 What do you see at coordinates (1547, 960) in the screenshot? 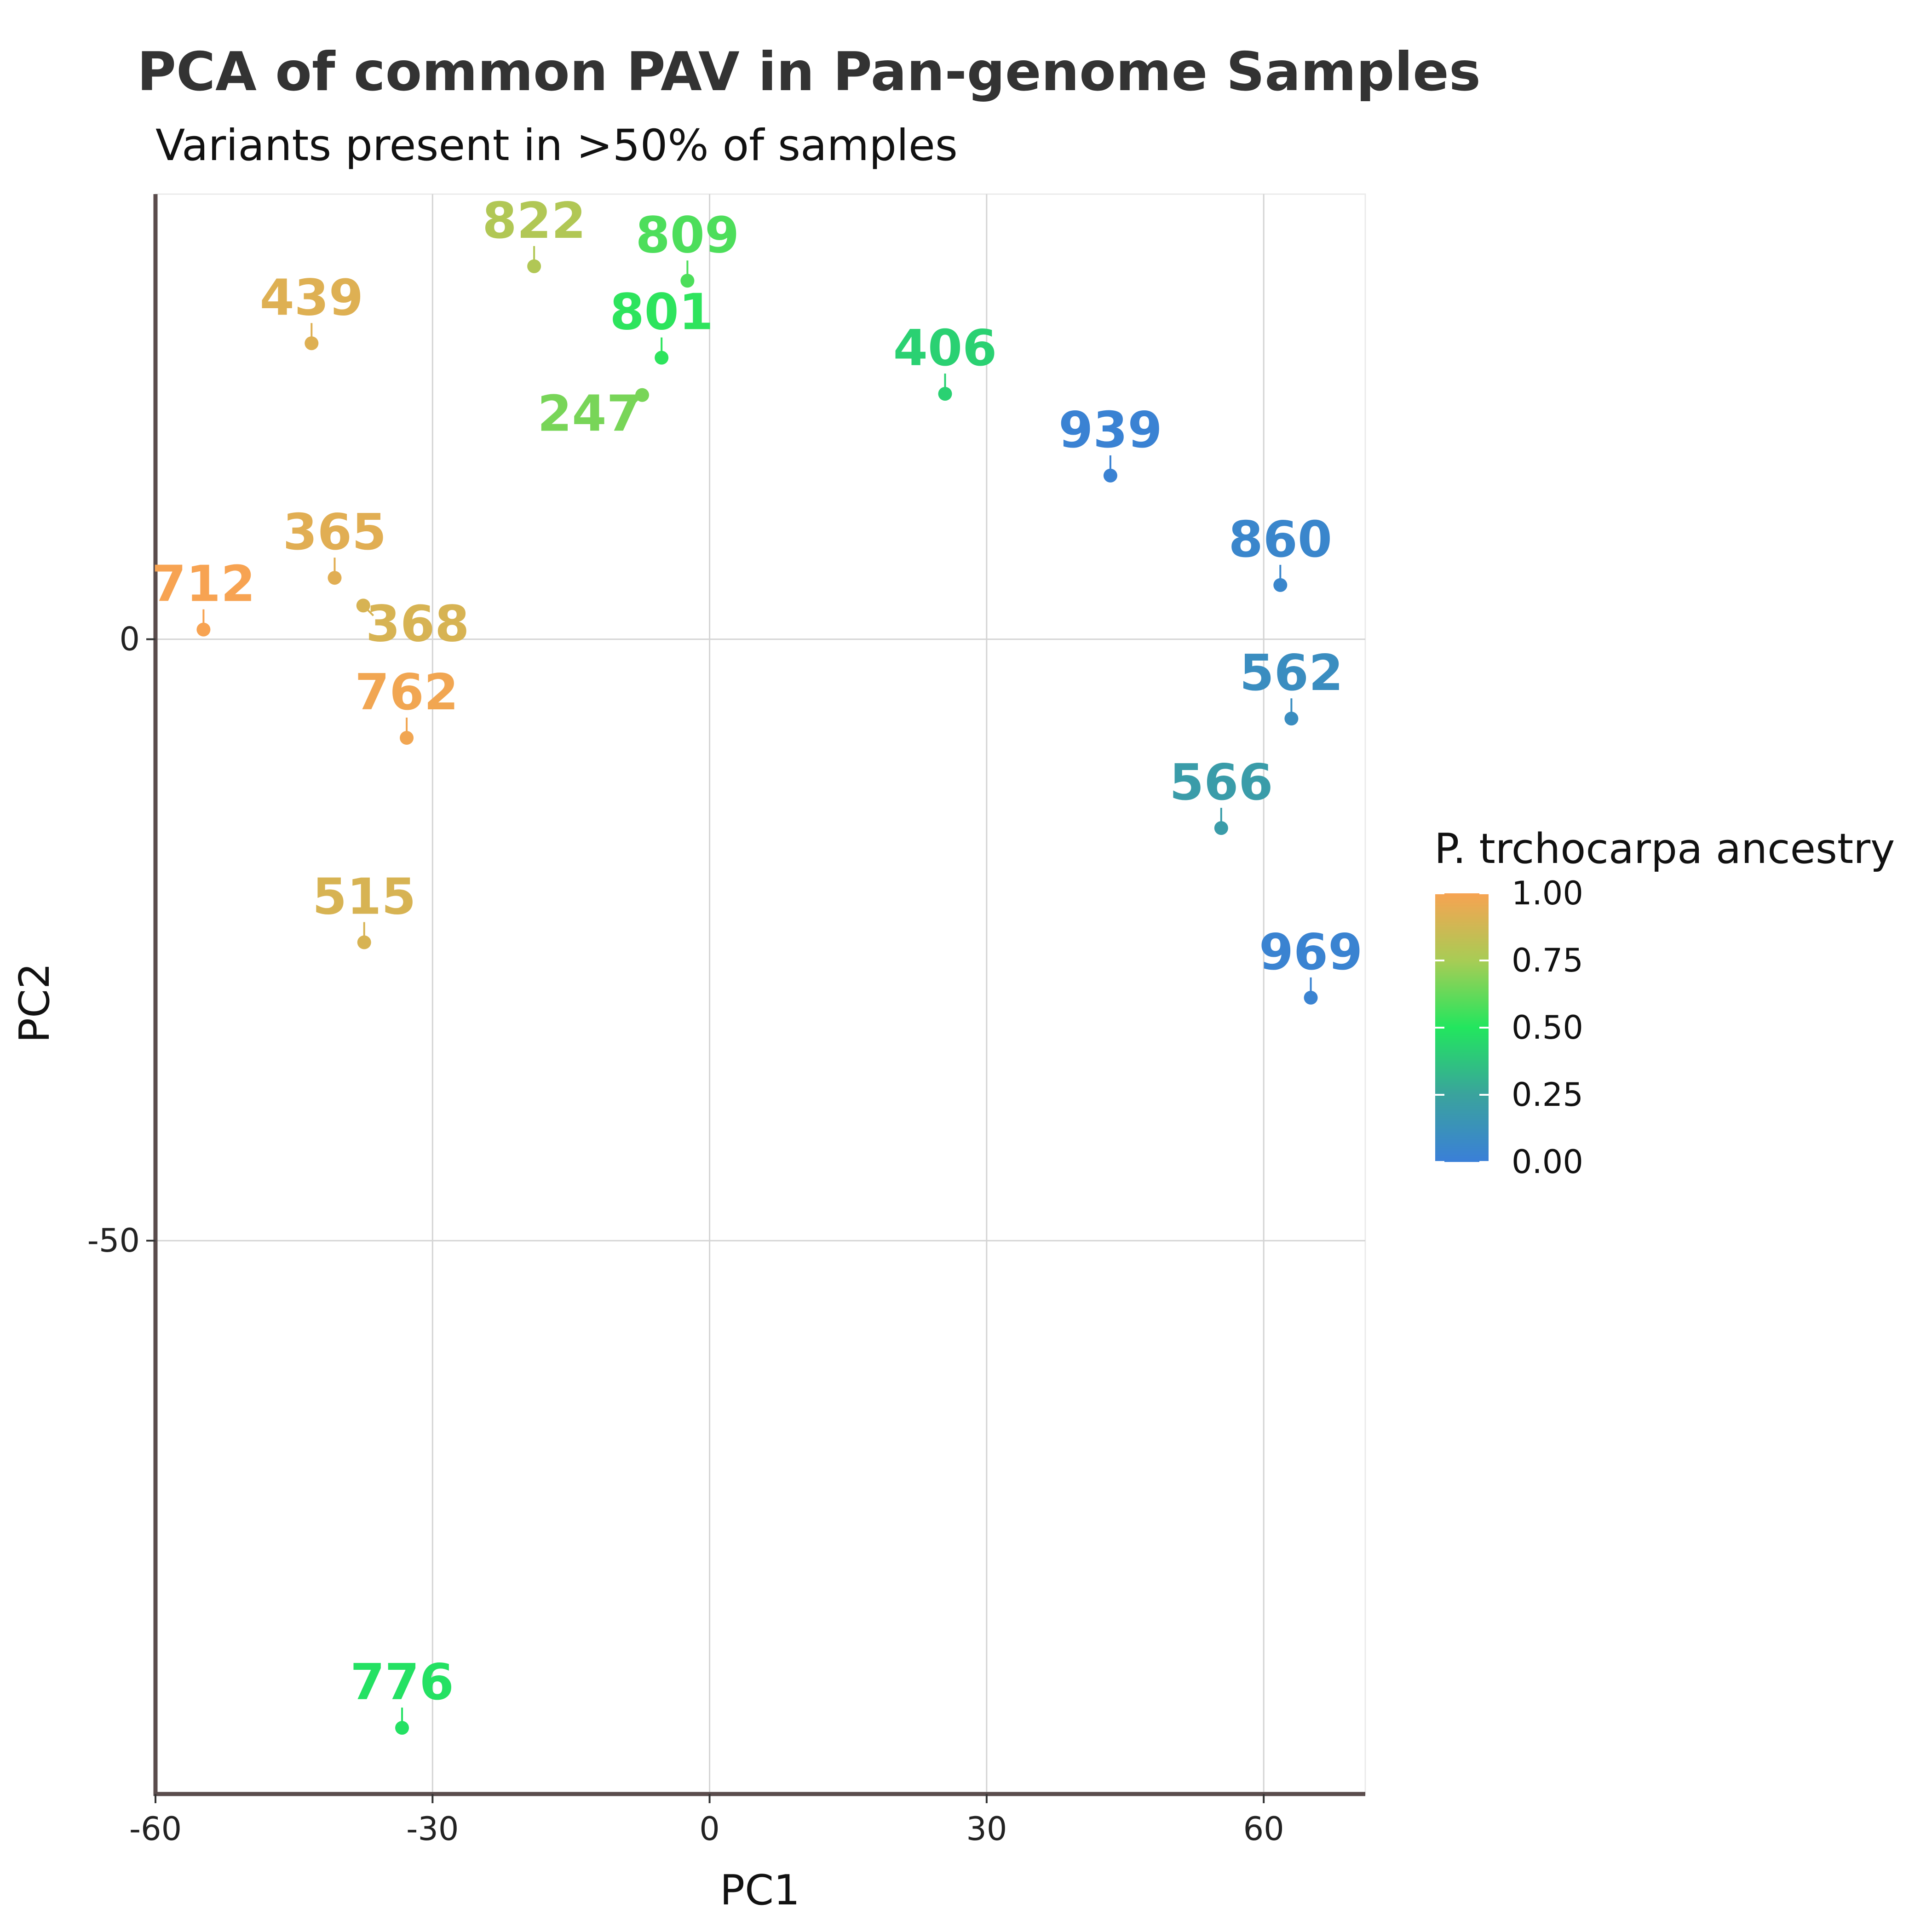
I see `colorbar-tick-label: 0.75` at bounding box center [1547, 960].